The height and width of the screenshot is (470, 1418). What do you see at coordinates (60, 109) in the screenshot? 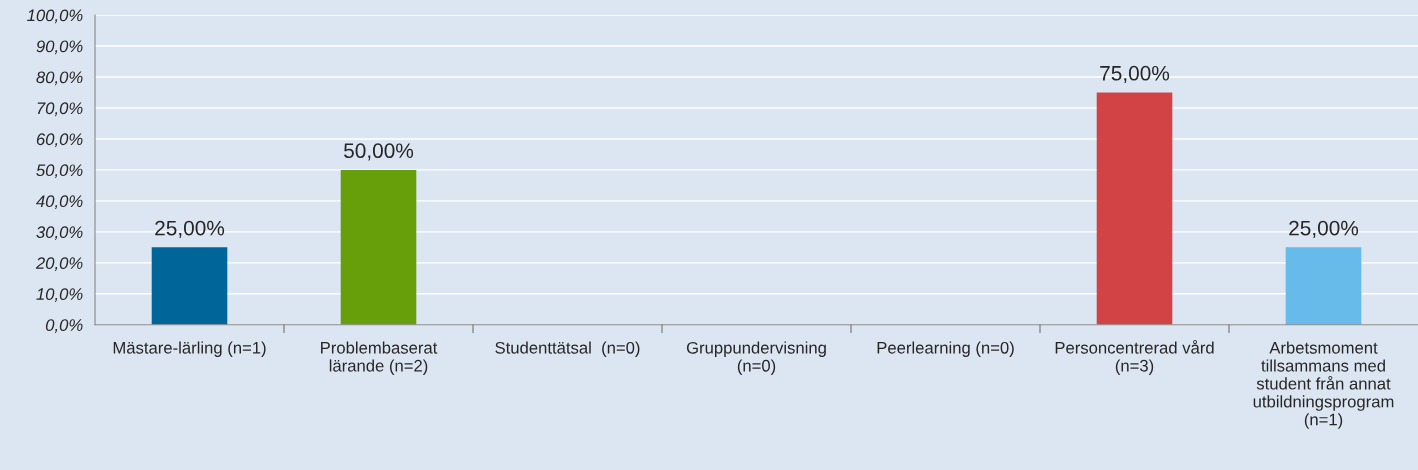
I see `y-tick-label: 70,0%` at bounding box center [60, 109].